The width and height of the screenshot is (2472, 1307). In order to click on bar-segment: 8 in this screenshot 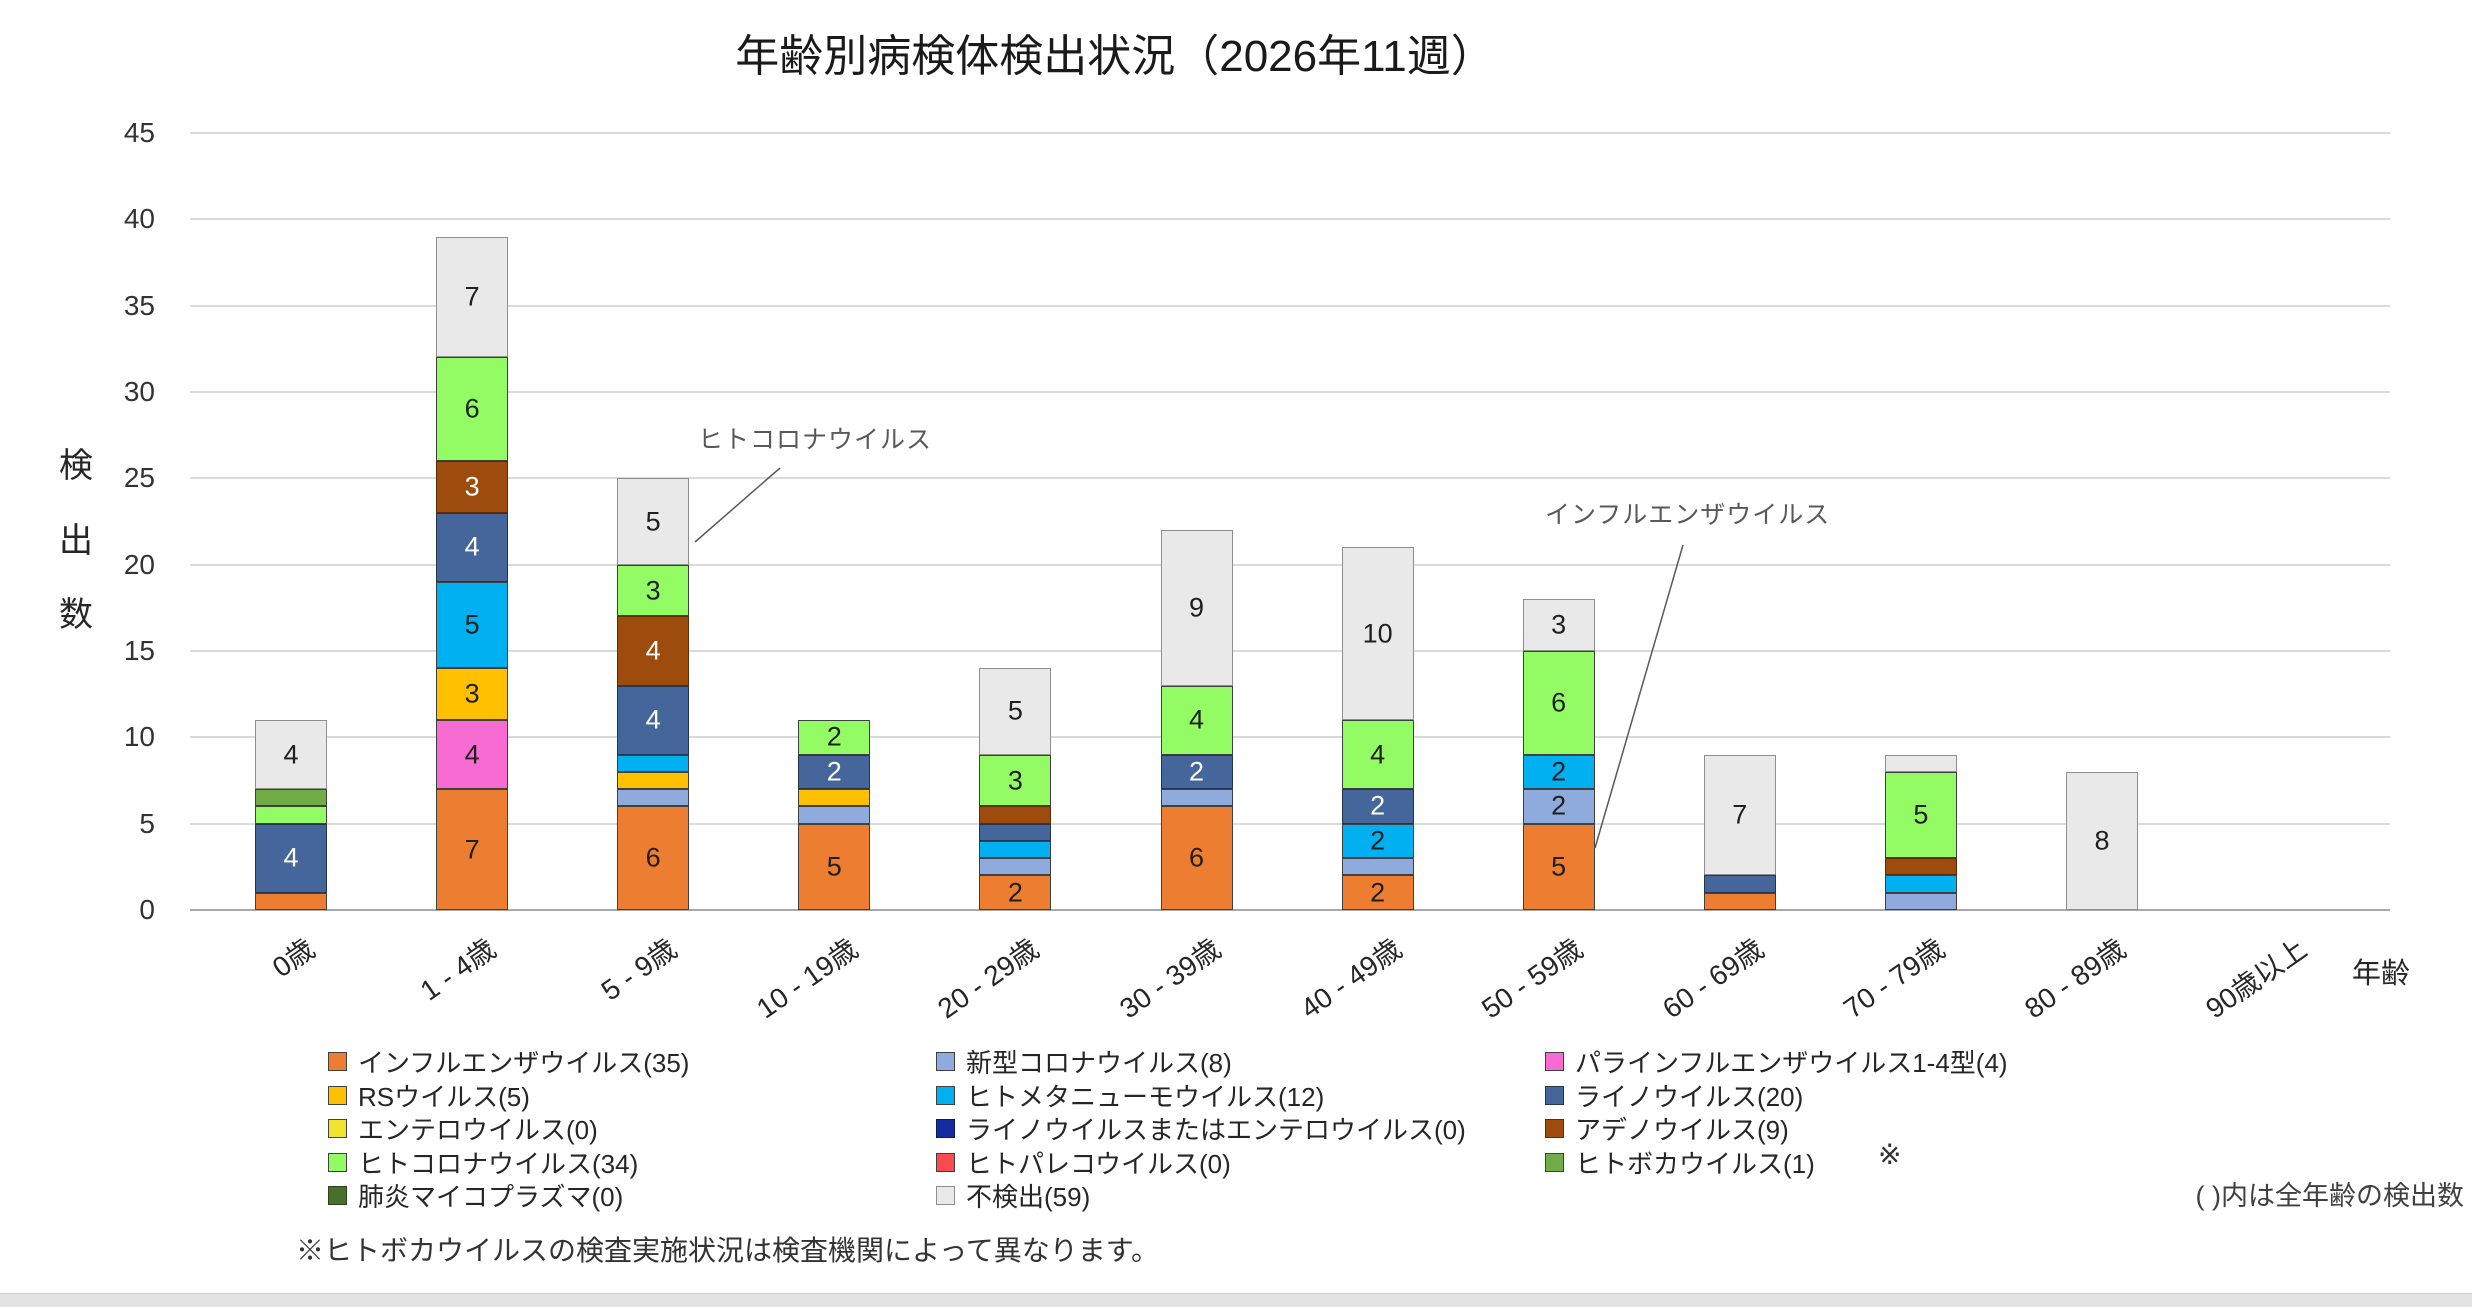, I will do `click(2102, 840)`.